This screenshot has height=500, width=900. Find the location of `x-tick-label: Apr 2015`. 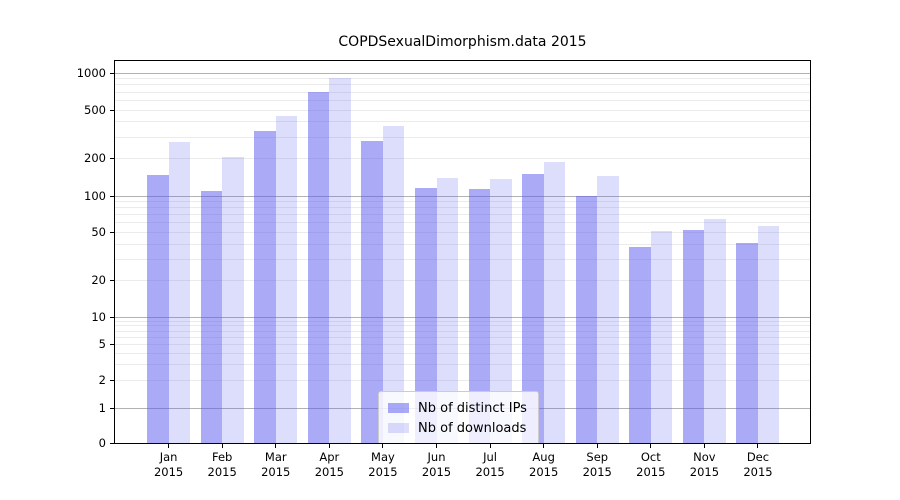

x-tick-label: Apr 2015 is located at coordinates (329, 464).